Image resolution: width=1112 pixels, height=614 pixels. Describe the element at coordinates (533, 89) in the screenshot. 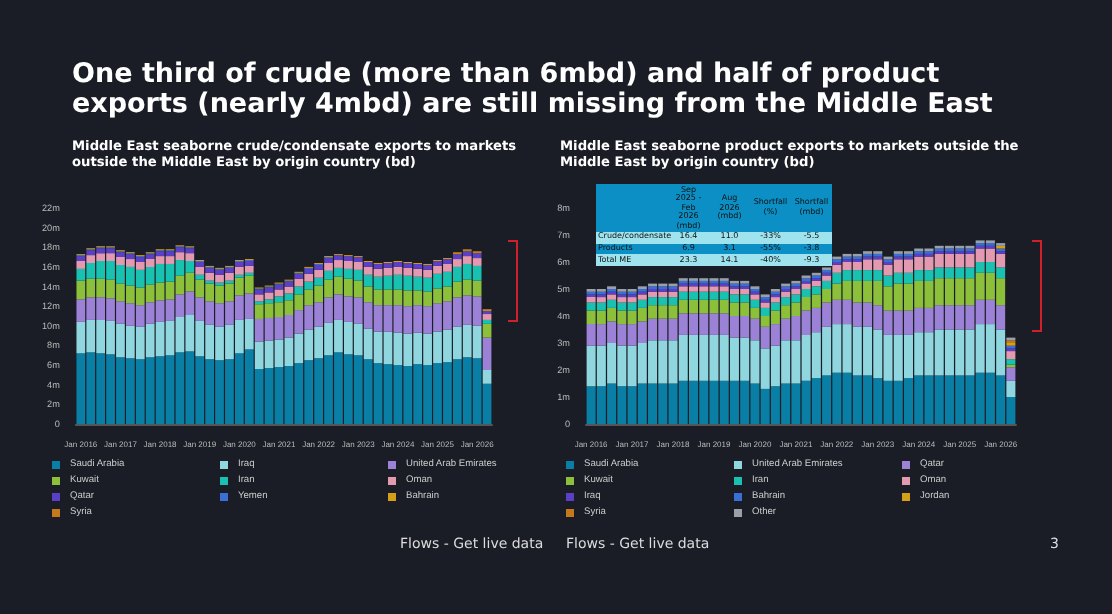

I see `text: One third of crude (more than 6mbd) and half of product exports (nearly 4mbd) are still missing from the Middle East` at that location.